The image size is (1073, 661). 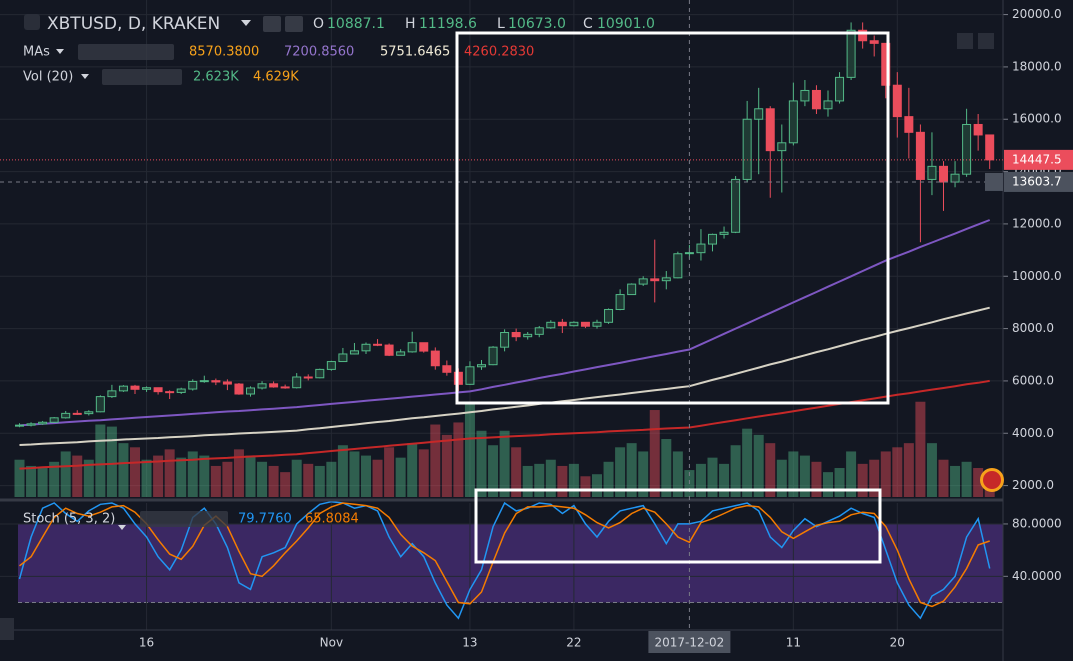 What do you see at coordinates (1033, 328) in the screenshot?
I see `y-tick-label: 8000.0` at bounding box center [1033, 328].